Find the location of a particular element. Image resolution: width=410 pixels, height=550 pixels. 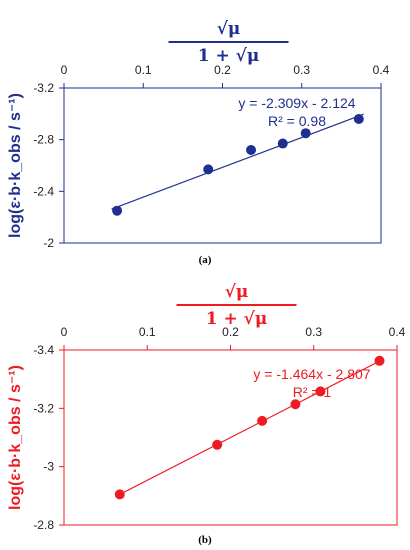

r-squared-label: R² = 0.98 is located at coordinates (297, 121).